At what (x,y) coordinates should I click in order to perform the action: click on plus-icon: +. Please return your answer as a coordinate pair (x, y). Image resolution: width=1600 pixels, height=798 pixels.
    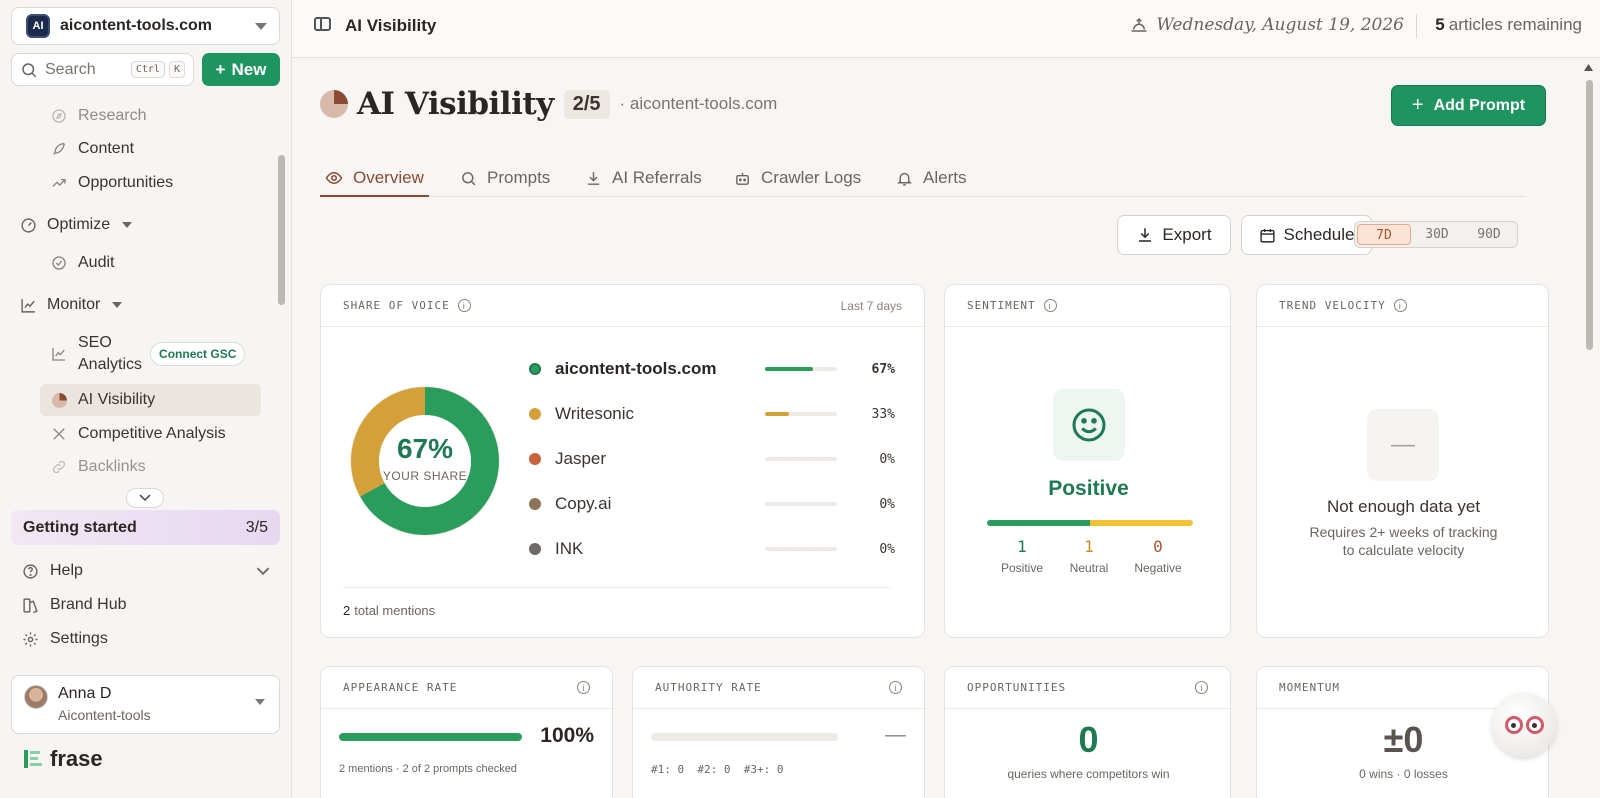
    Looking at the image, I should click on (1417, 105).